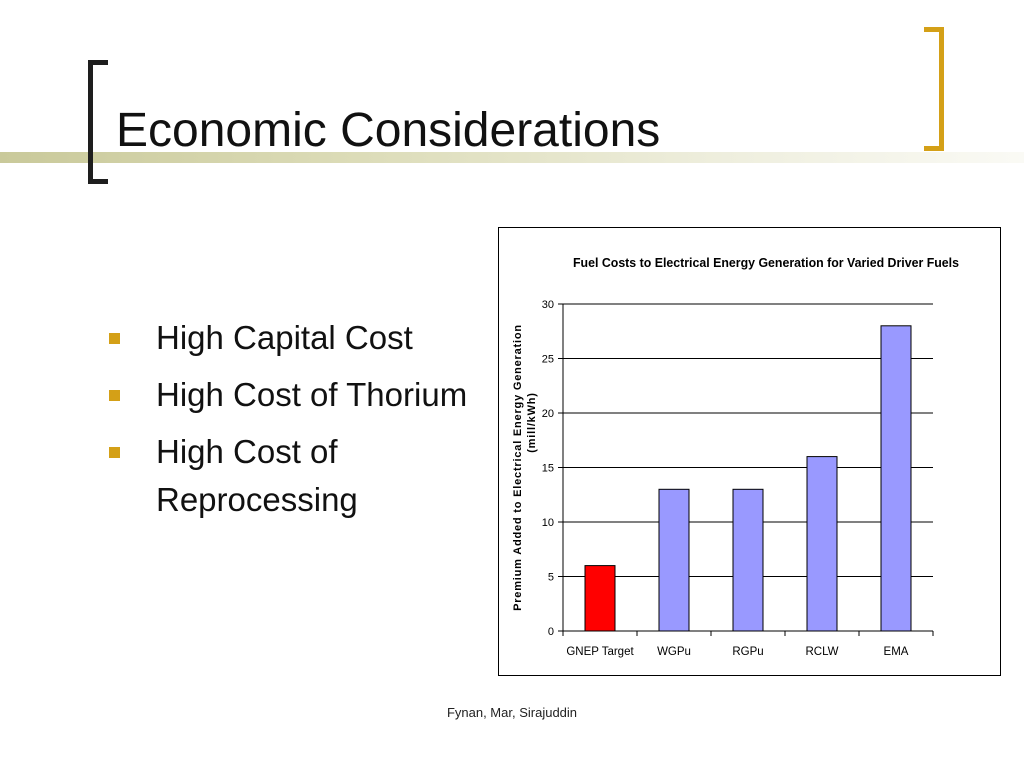 The height and width of the screenshot is (768, 1024). I want to click on y-tick-label: 15, so click(548, 469).